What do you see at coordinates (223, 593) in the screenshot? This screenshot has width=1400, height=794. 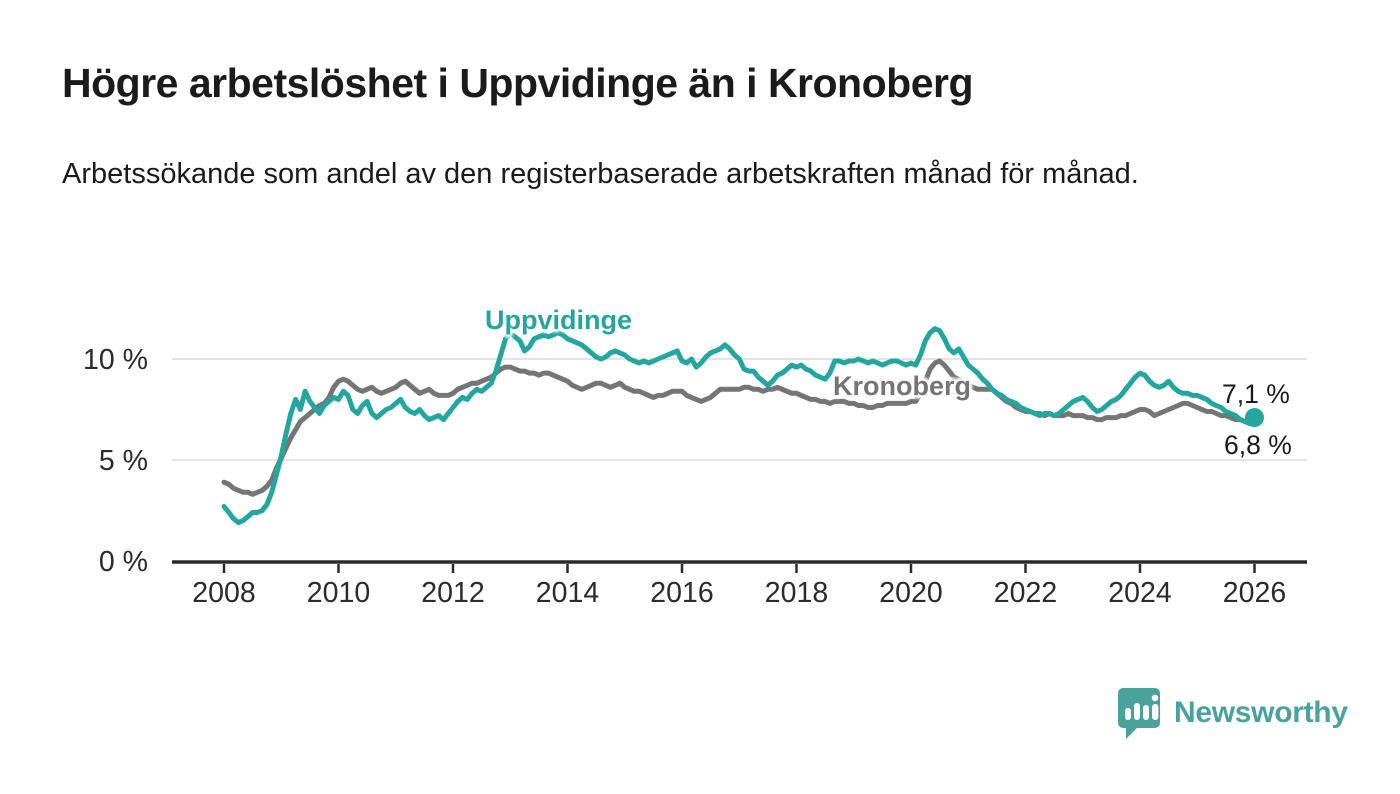 I see `x-axis-tick-label: 2008` at bounding box center [223, 593].